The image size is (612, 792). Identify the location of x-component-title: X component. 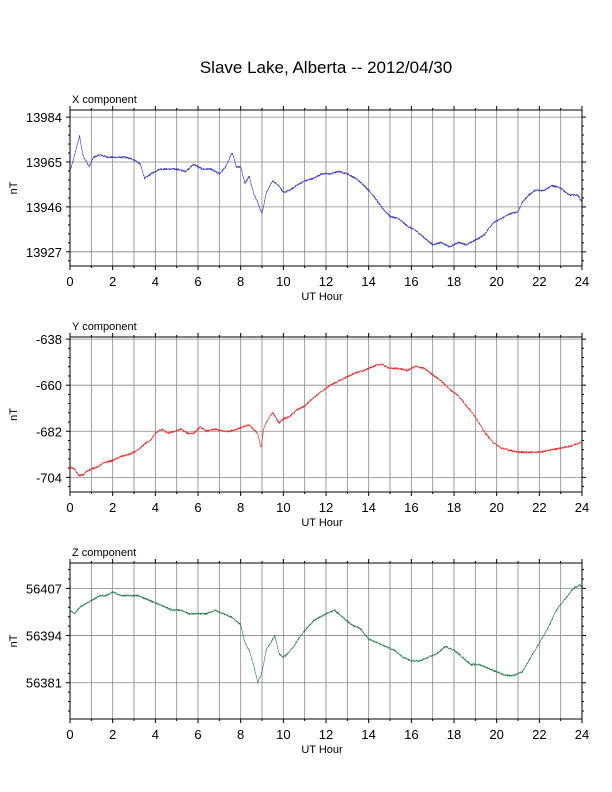
(104, 100).